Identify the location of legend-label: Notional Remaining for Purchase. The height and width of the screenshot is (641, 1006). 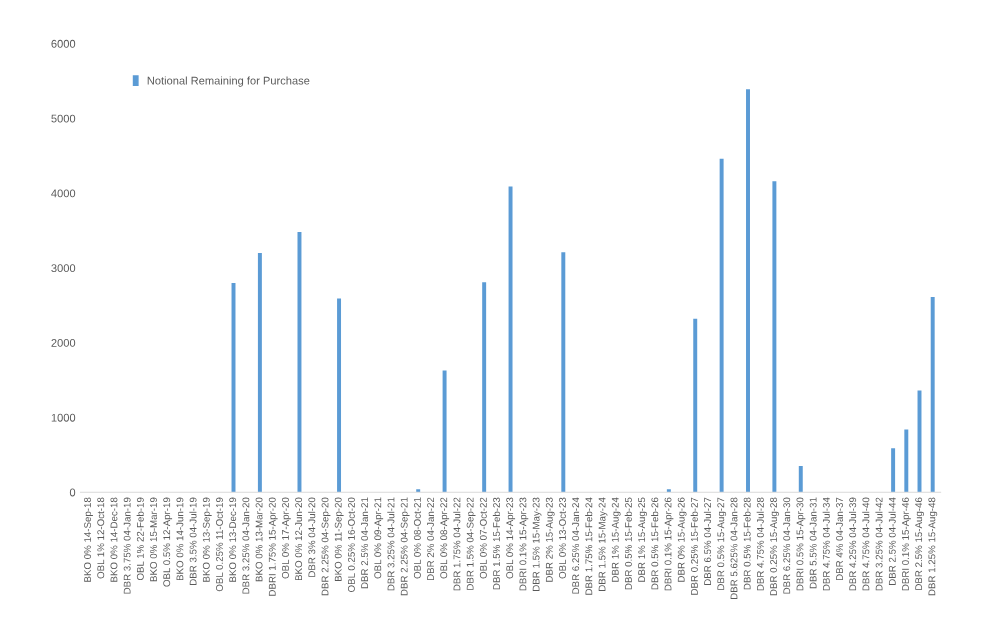
(228, 81).